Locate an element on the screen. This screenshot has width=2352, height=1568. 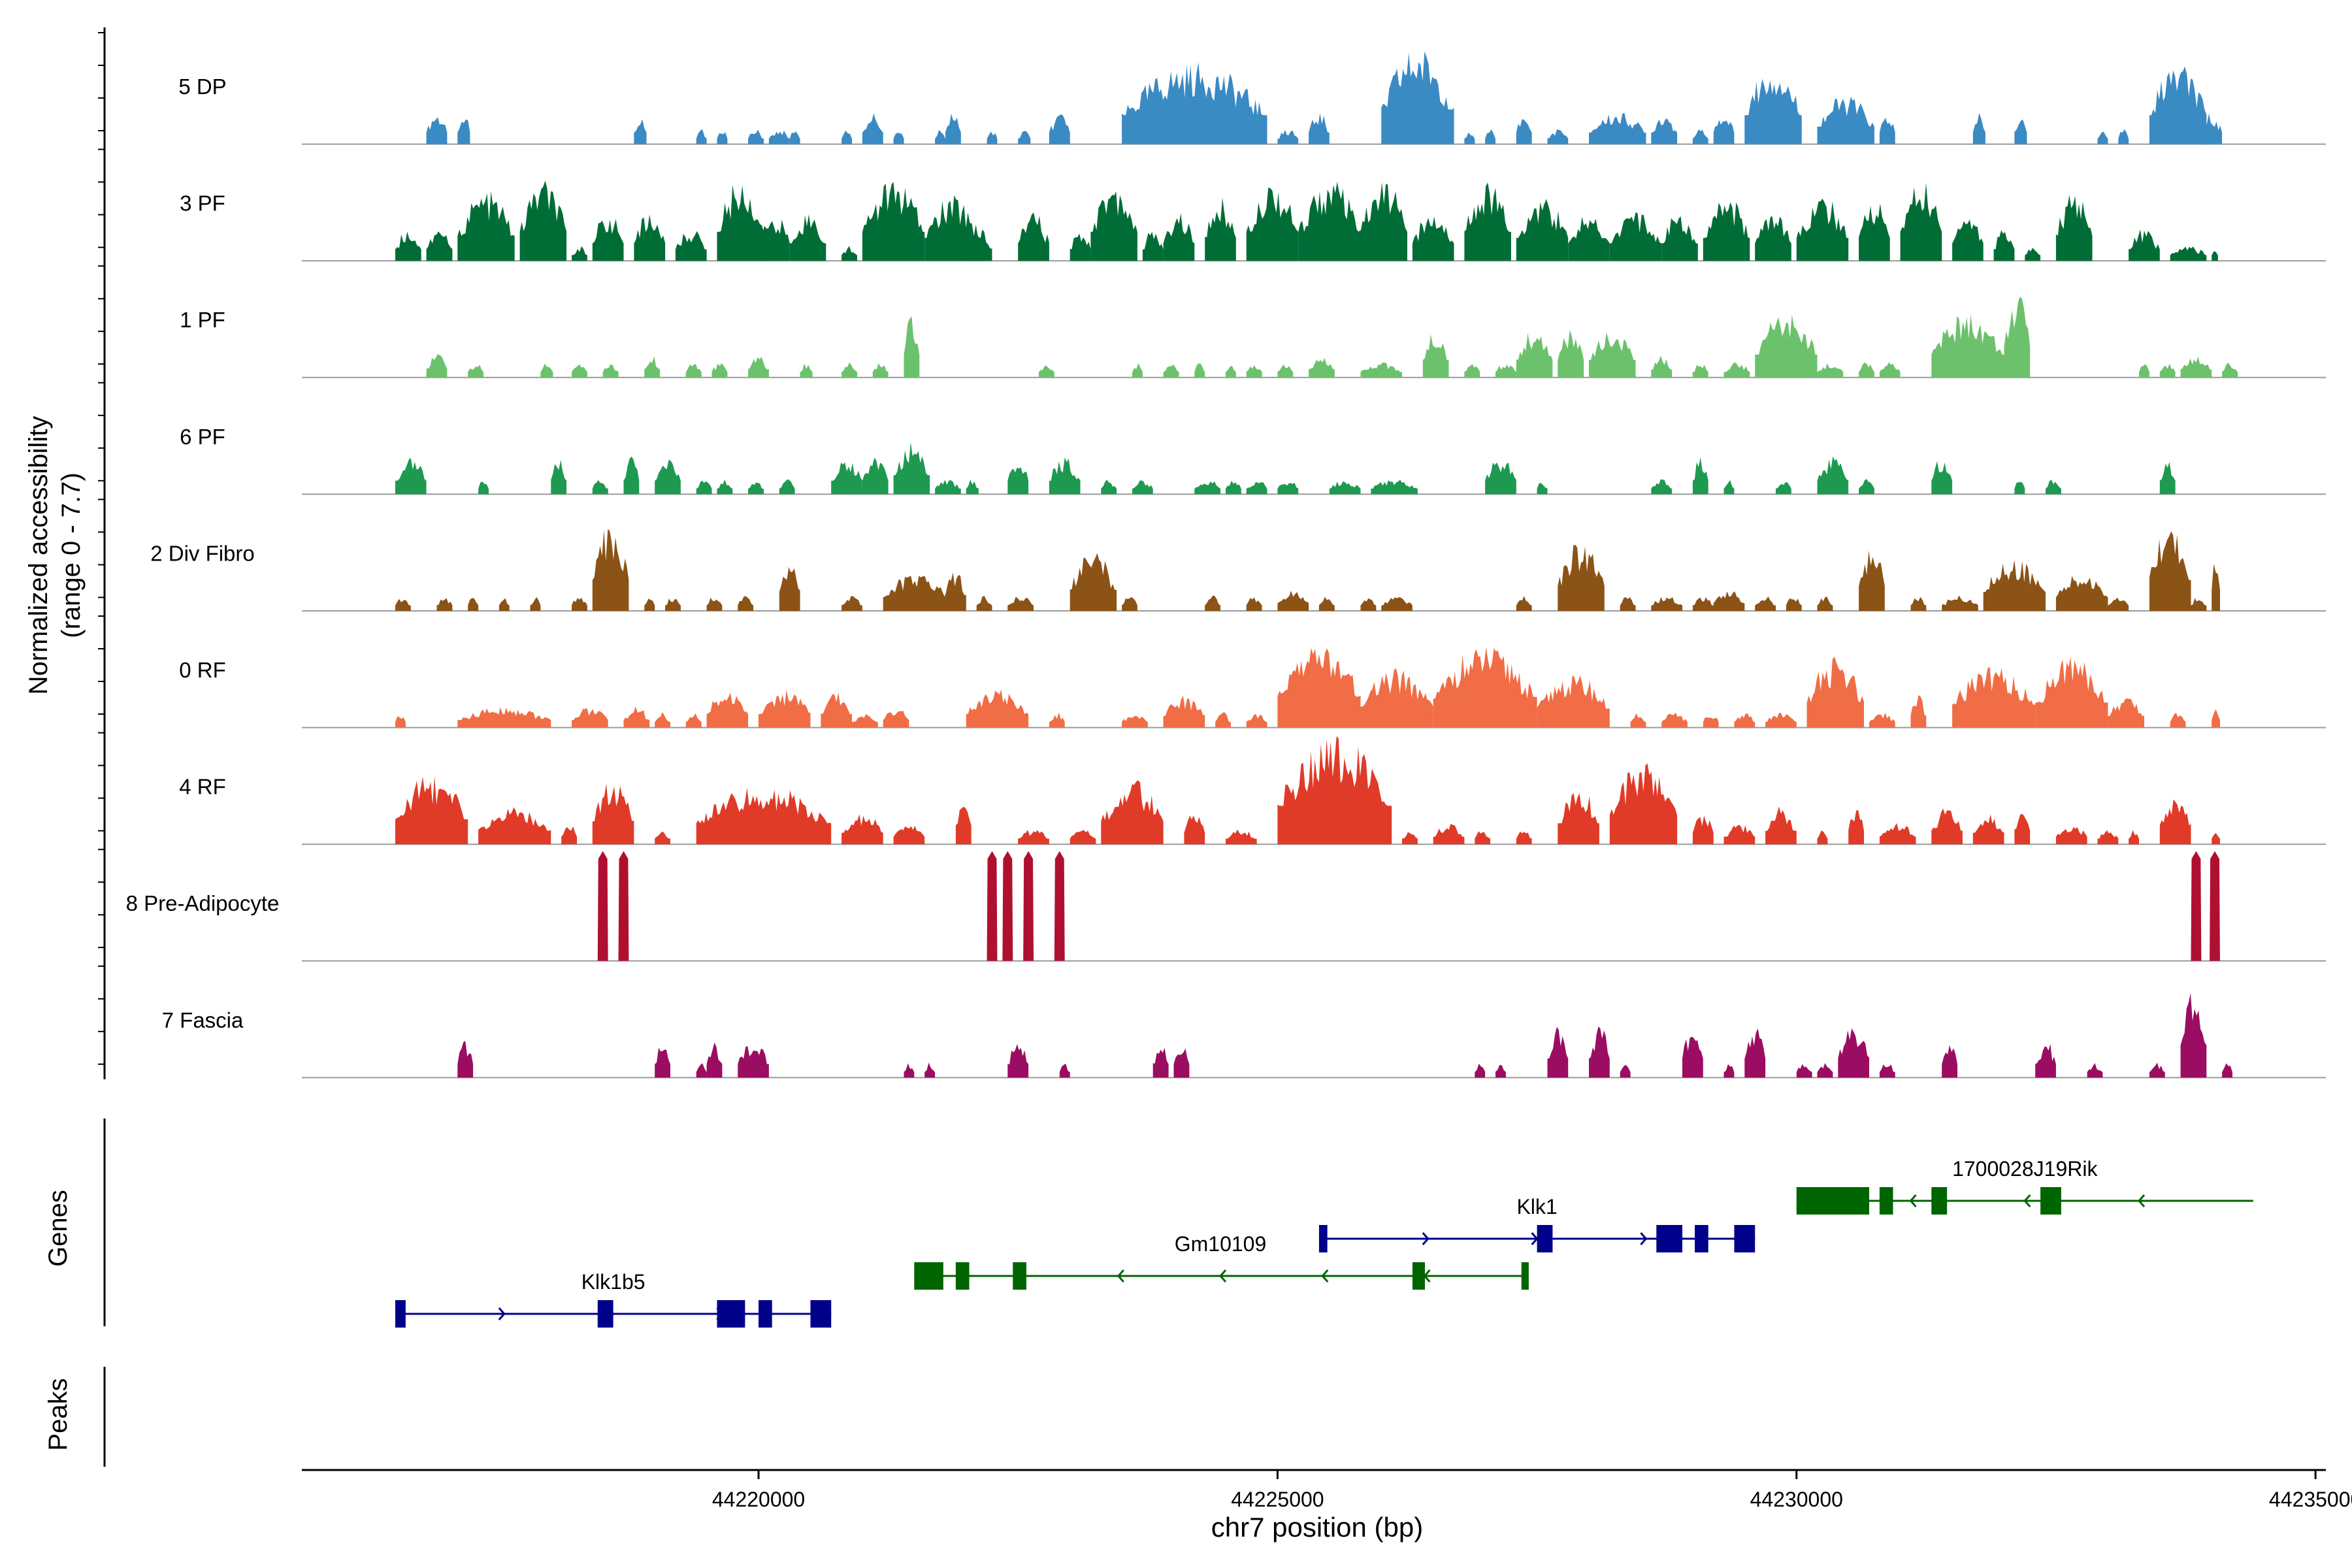
gene-label: Klk1 is located at coordinates (1536, 1206).